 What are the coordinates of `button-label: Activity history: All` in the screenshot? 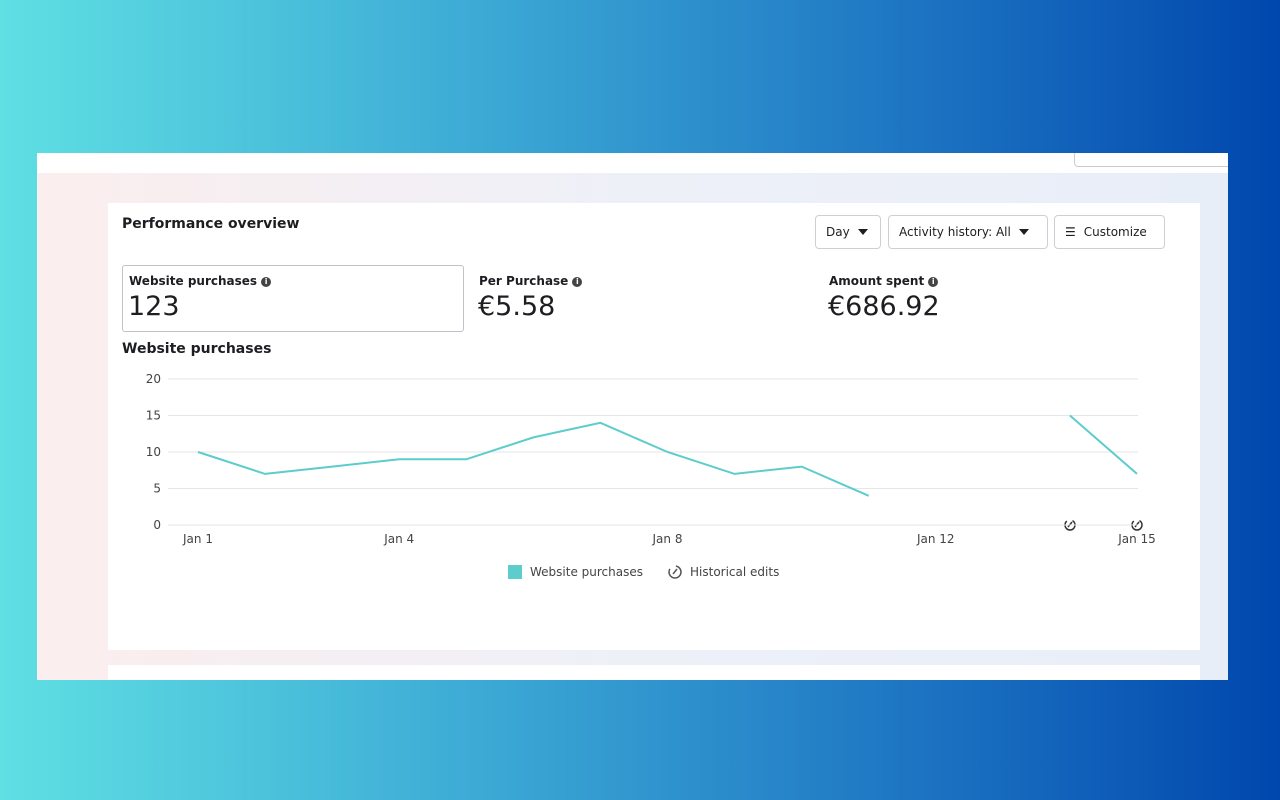 It's located at (955, 232).